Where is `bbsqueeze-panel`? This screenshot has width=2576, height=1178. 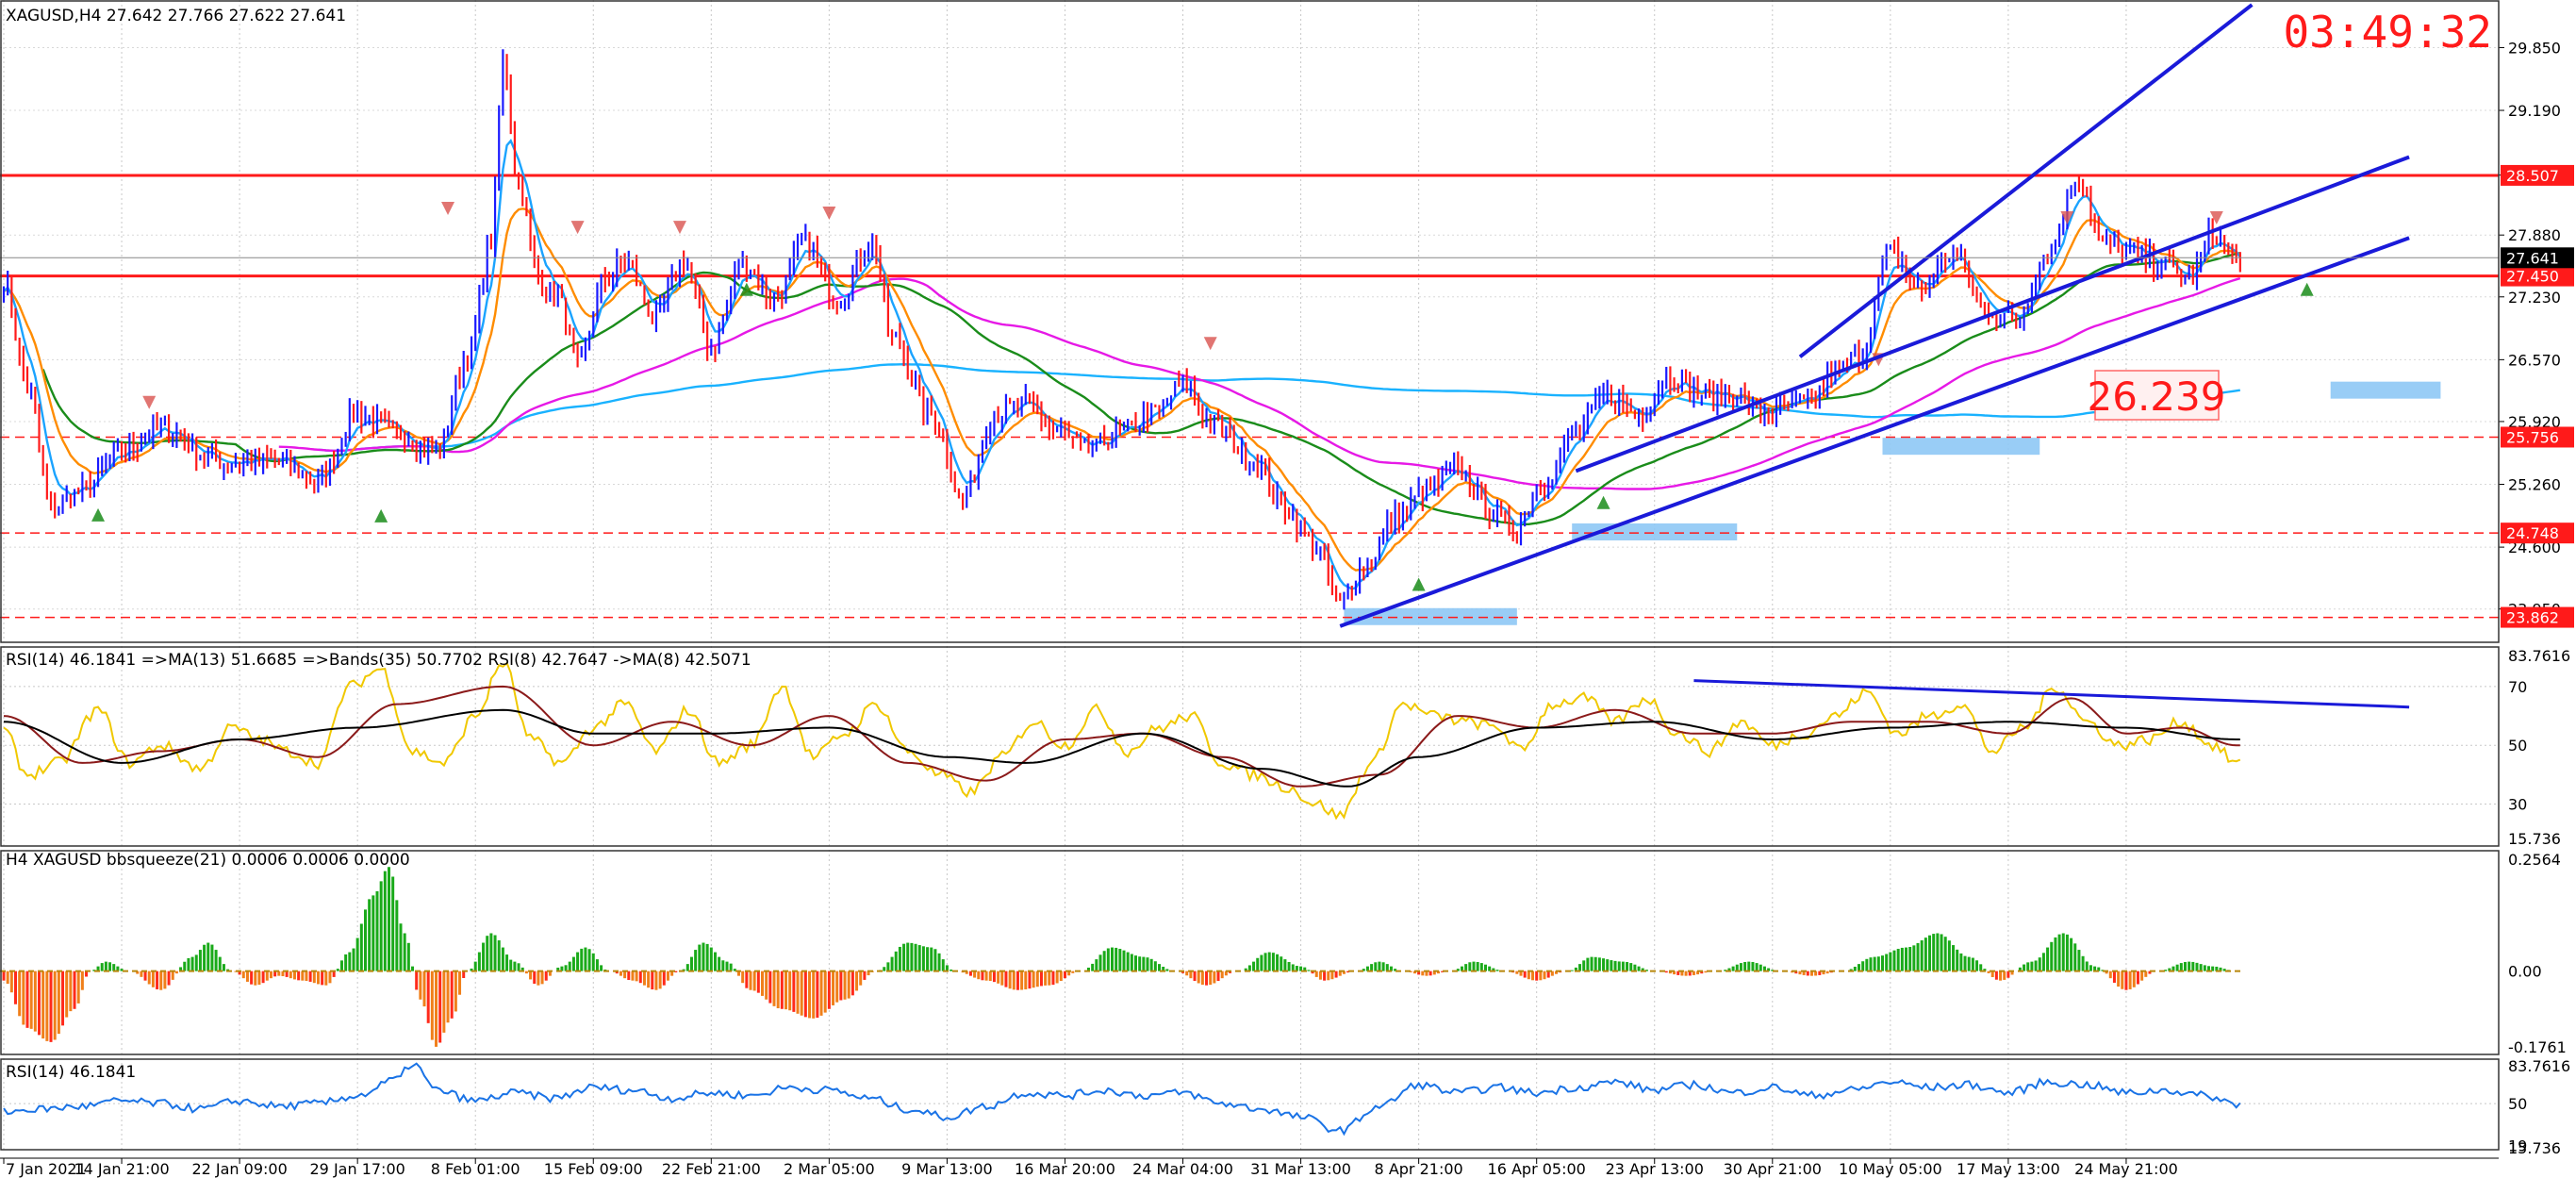 bbsqueeze-panel is located at coordinates (1122, 957).